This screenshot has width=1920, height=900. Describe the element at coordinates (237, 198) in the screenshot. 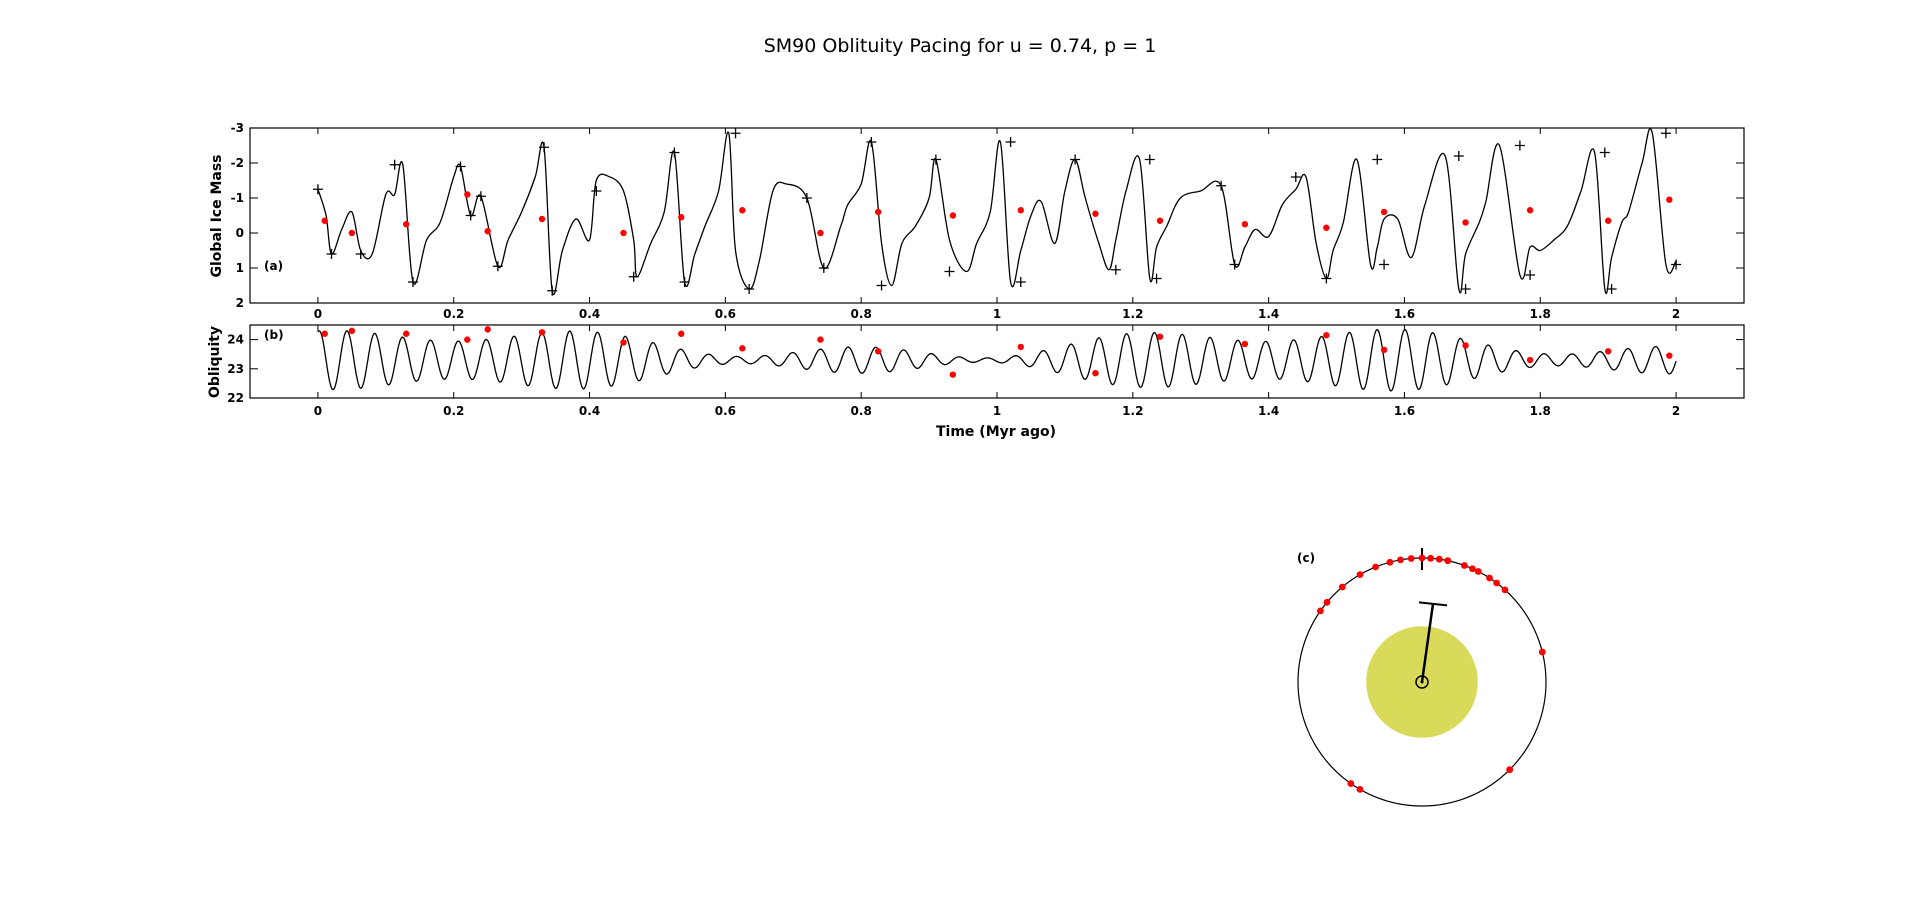

I see `panel-a-ytick-label: -1` at that location.